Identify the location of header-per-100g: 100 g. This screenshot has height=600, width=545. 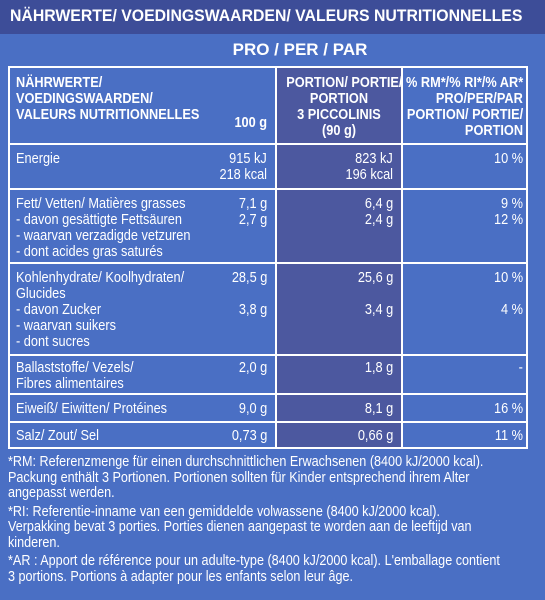
(250, 123).